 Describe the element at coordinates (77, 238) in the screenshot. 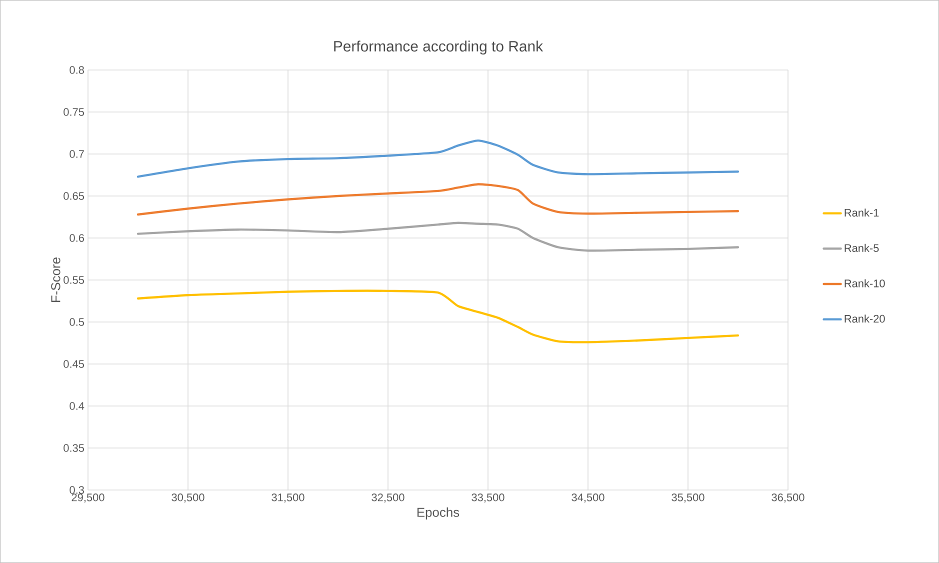

I see `y-tick-label: 0.6` at that location.